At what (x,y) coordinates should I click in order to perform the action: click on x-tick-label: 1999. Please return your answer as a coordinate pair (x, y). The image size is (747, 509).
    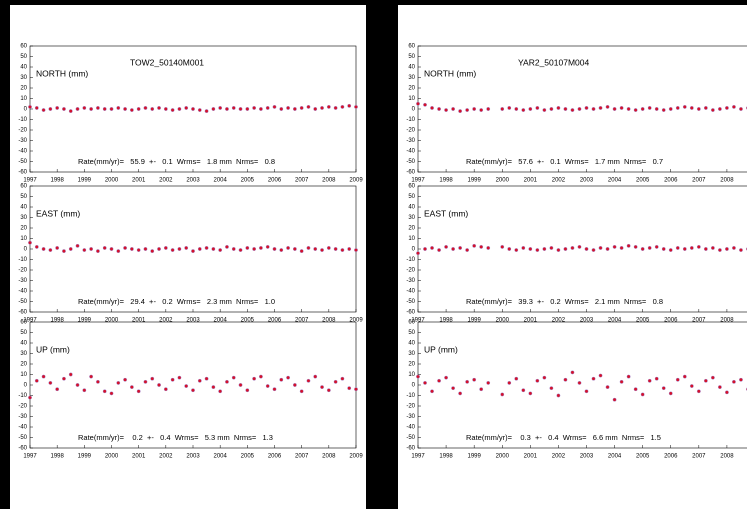
    Looking at the image, I should click on (85, 181).